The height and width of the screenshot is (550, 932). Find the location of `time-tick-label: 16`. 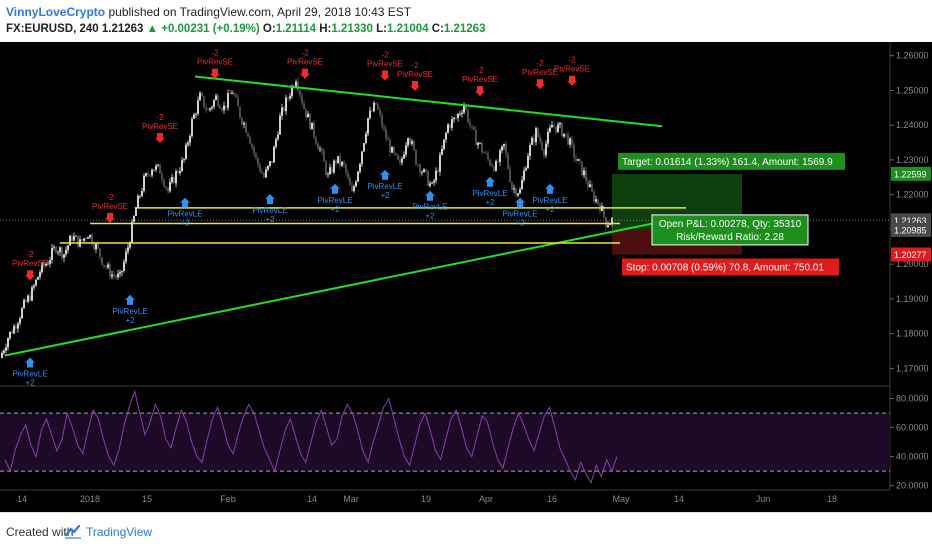

time-tick-label: 16 is located at coordinates (552, 499).